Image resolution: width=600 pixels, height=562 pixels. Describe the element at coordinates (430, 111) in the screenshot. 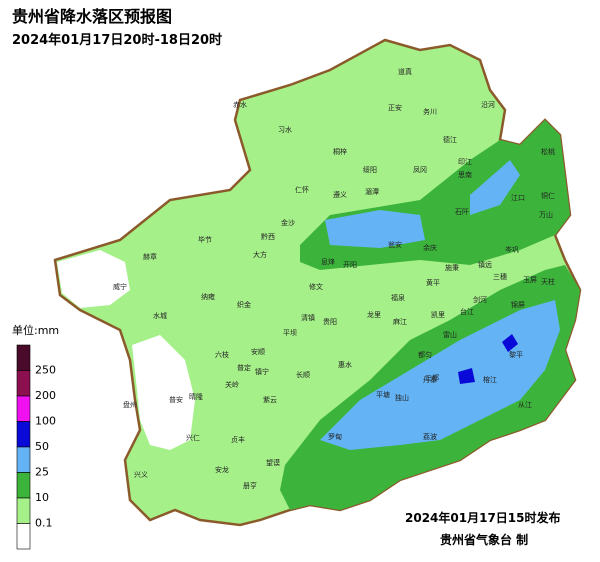

I see `county-label: 务川` at that location.